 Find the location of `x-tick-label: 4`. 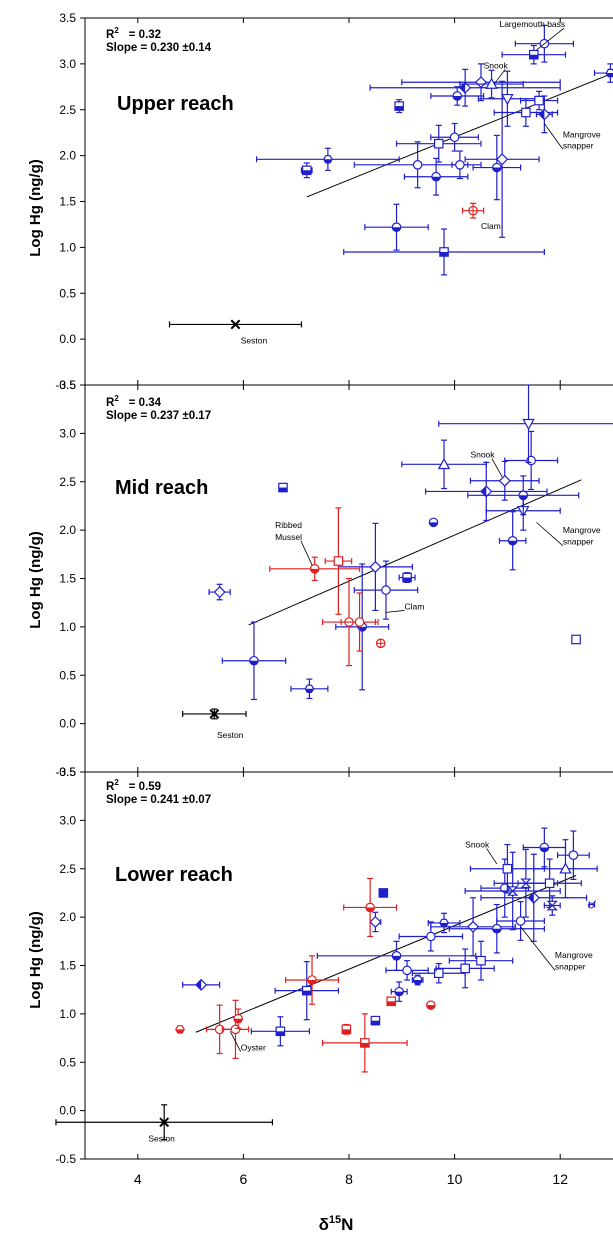

x-tick-label: 4 is located at coordinates (138, 1179).